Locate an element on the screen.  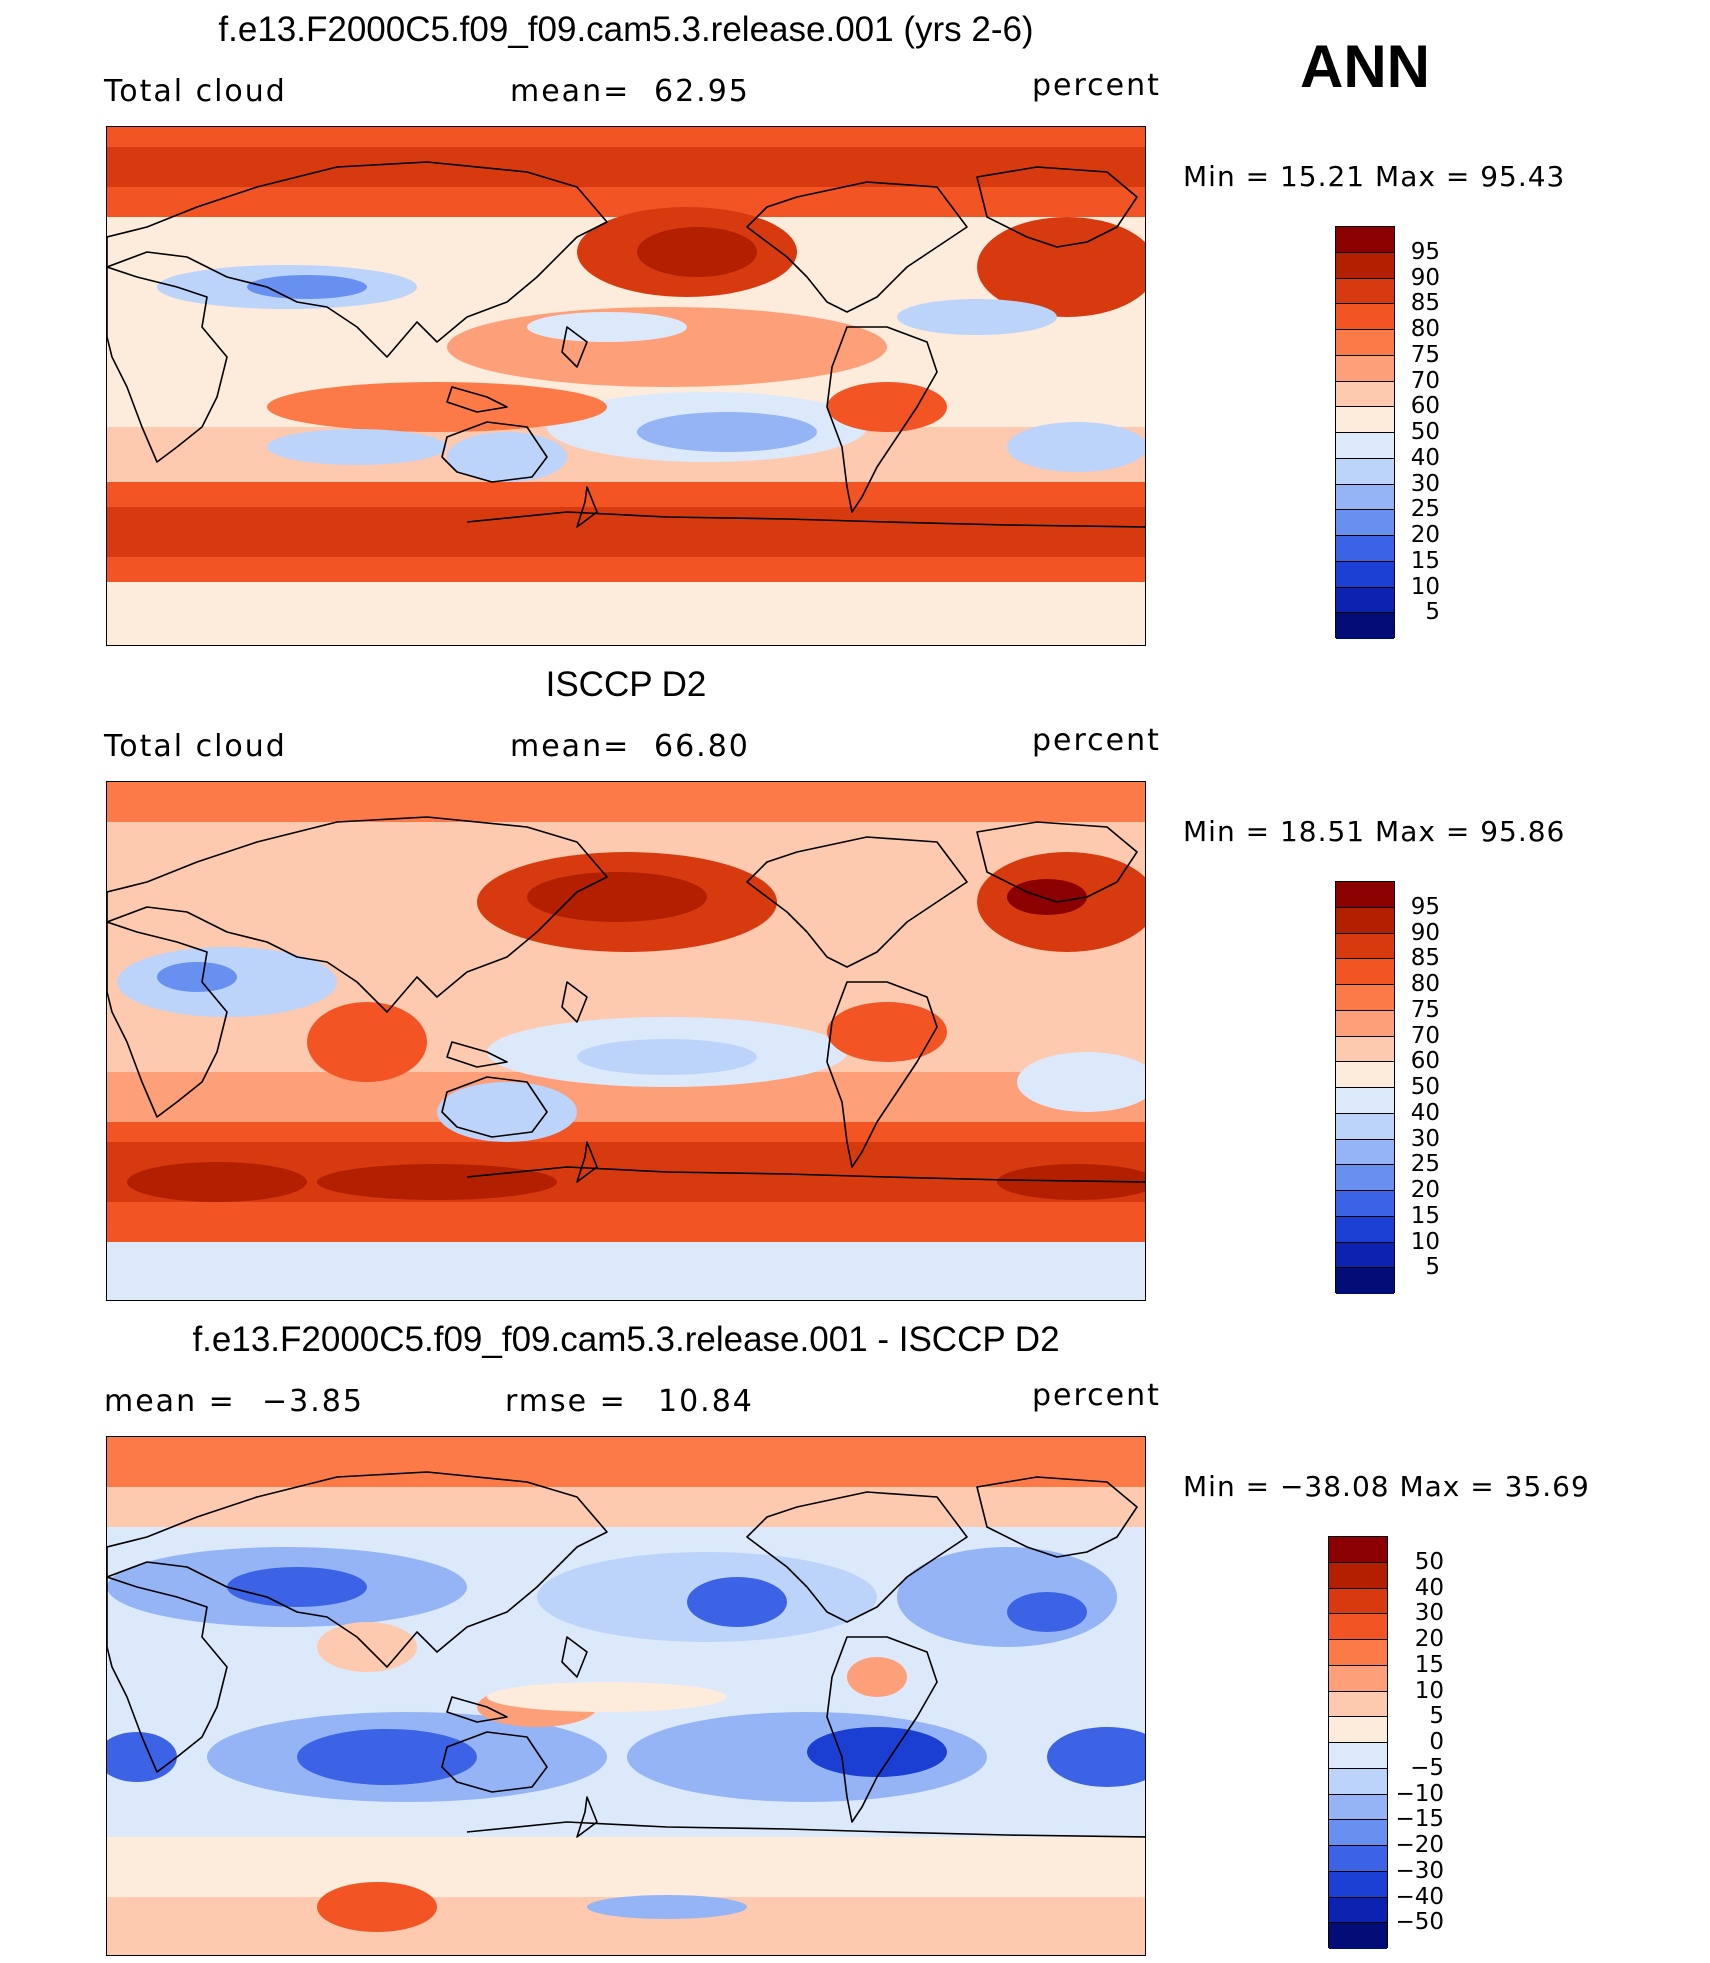
colorbar-tick-label: −50 is located at coordinates (1419, 1922).